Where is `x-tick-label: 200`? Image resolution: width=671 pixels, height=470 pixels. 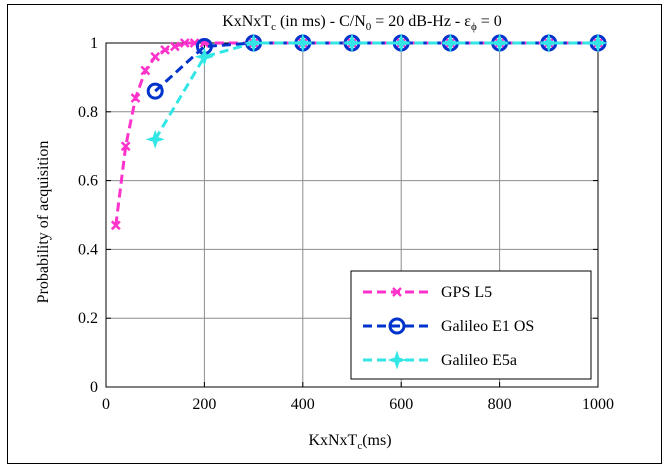 x-tick-label: 200 is located at coordinates (204, 404).